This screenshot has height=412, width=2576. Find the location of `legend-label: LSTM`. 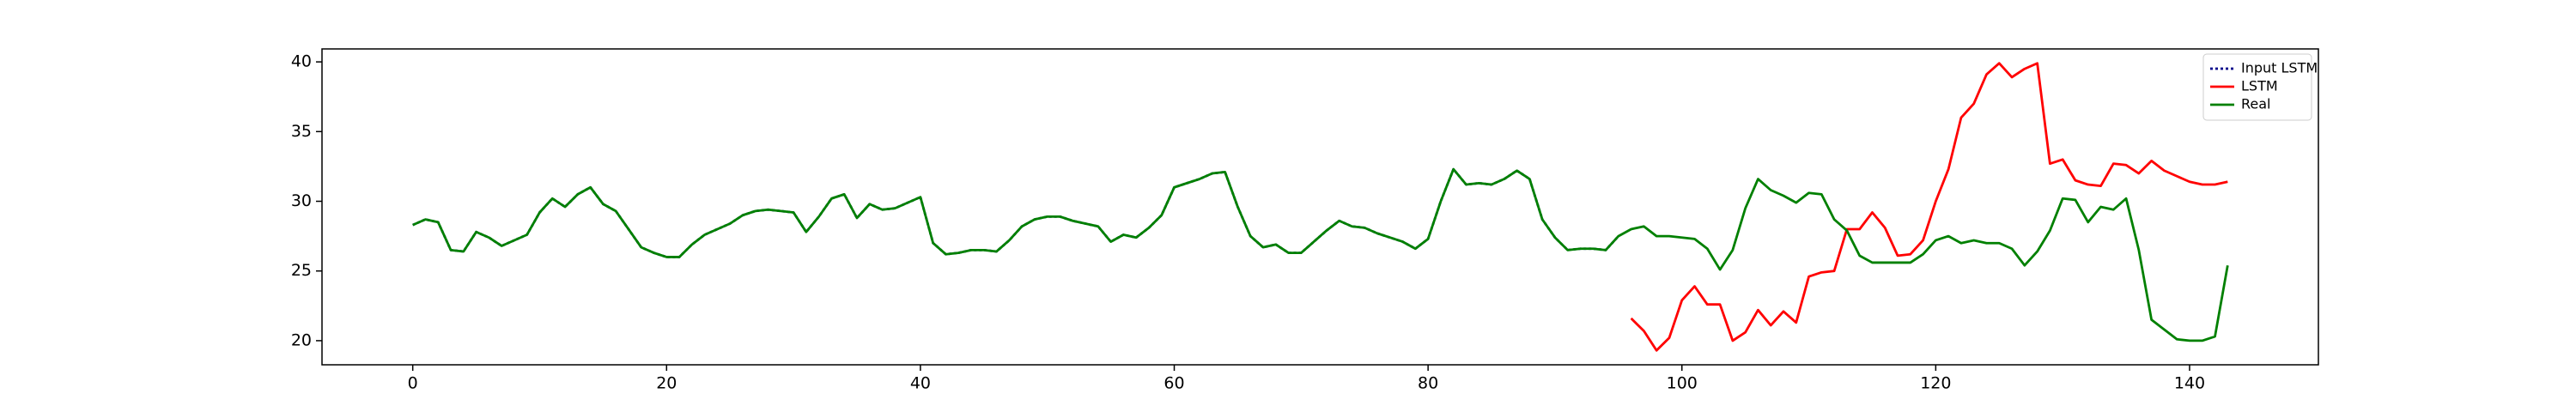

legend-label: LSTM is located at coordinates (2259, 86).